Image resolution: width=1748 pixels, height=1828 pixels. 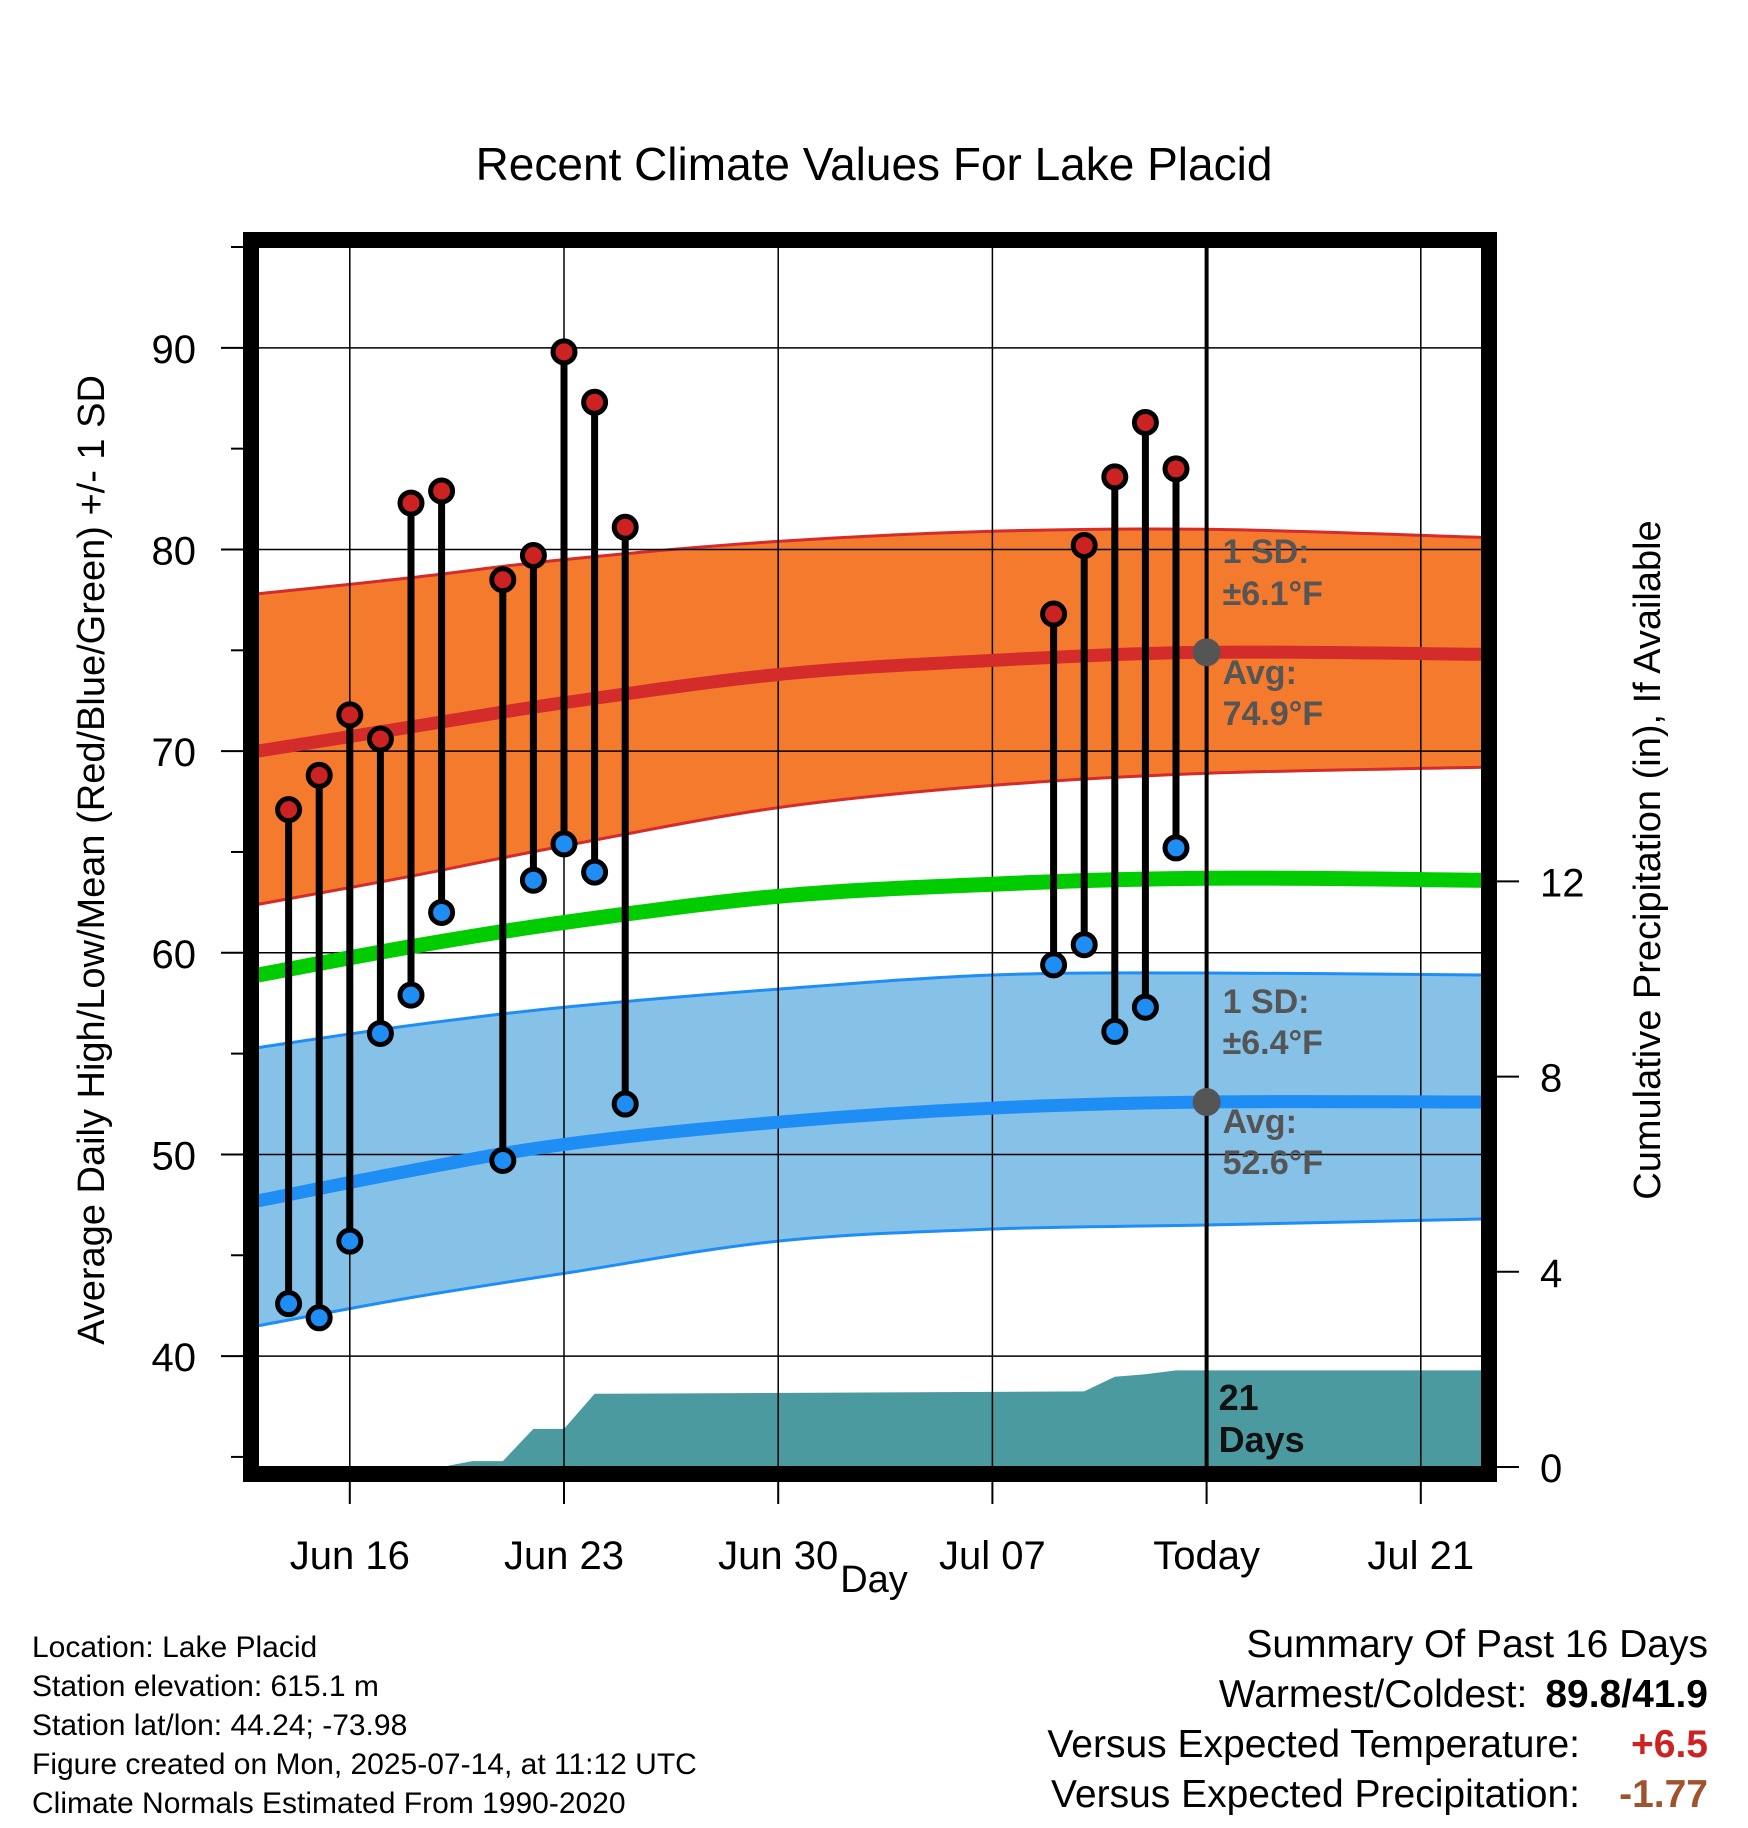 I want to click on x-tick-label: Today, so click(x=1206, y=1556).